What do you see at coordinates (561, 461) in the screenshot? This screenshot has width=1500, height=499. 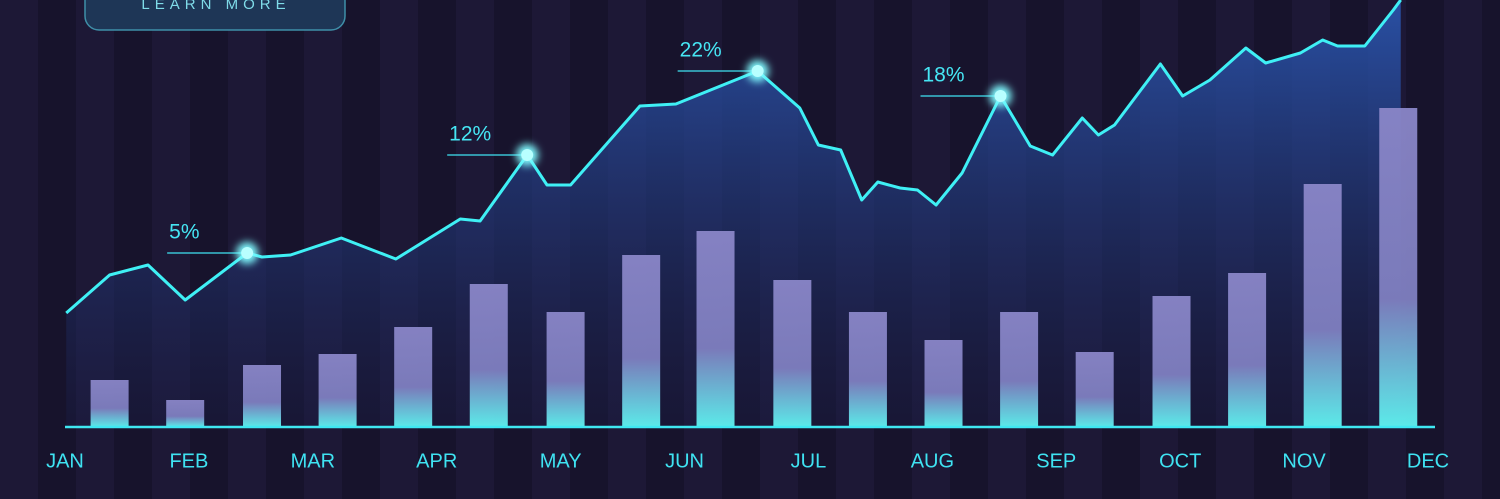 I see `x-tick-label: MAY` at bounding box center [561, 461].